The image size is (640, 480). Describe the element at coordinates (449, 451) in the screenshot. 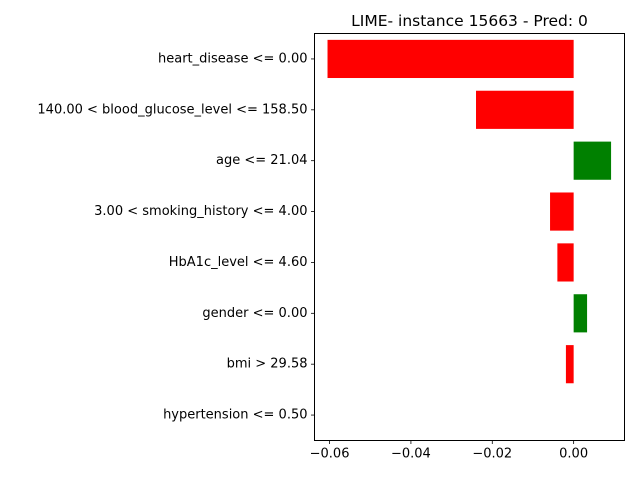

I see `x-axis-ticks: −0.06 −0.04 −0.02 0.00` at that location.